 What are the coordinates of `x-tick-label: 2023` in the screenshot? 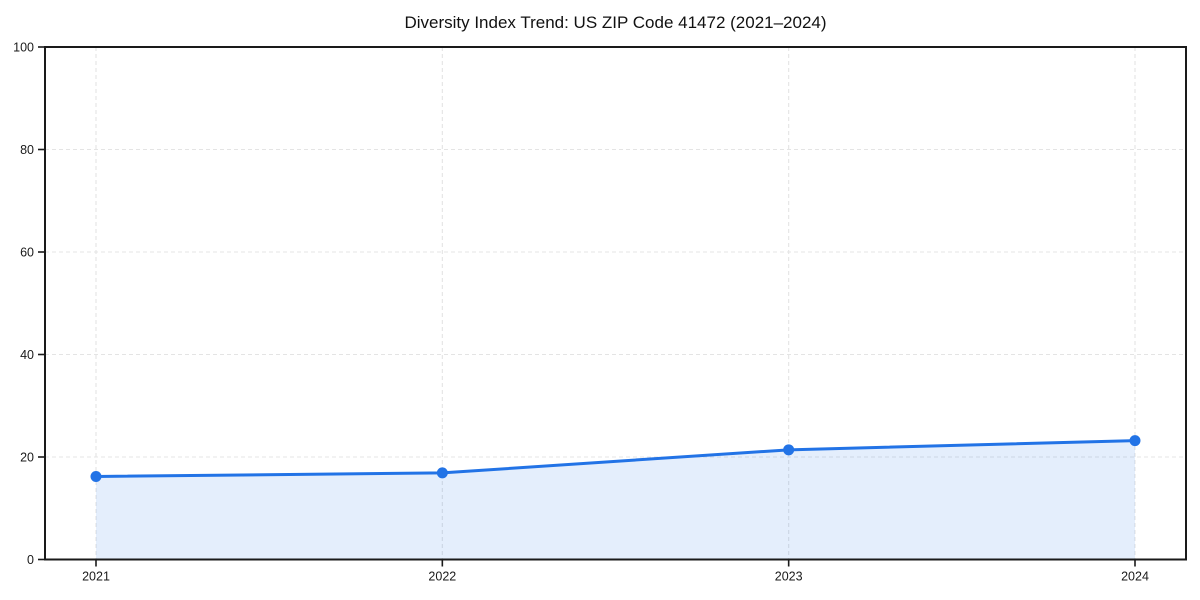 It's located at (789, 577).